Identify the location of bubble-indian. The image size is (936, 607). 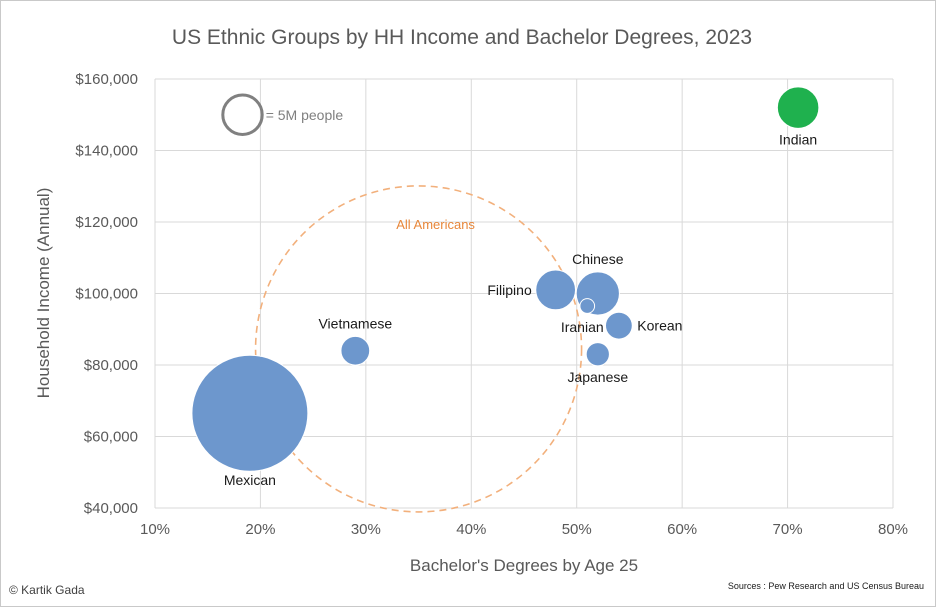
(798, 107).